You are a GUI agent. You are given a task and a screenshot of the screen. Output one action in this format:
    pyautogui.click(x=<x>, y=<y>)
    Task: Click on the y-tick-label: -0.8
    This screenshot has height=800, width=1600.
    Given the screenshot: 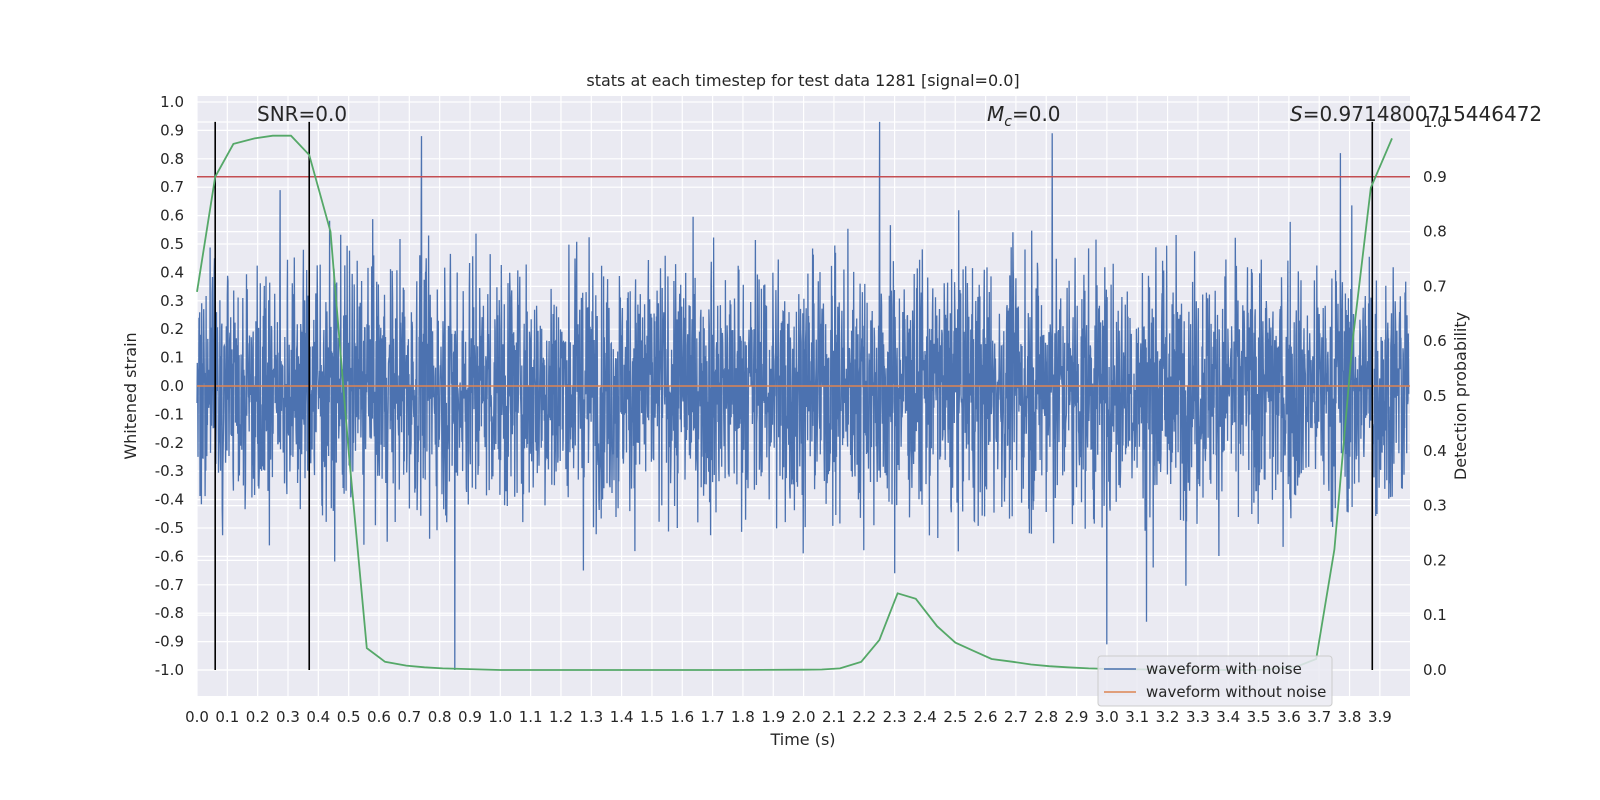 What is the action you would take?
    pyautogui.click(x=169, y=613)
    